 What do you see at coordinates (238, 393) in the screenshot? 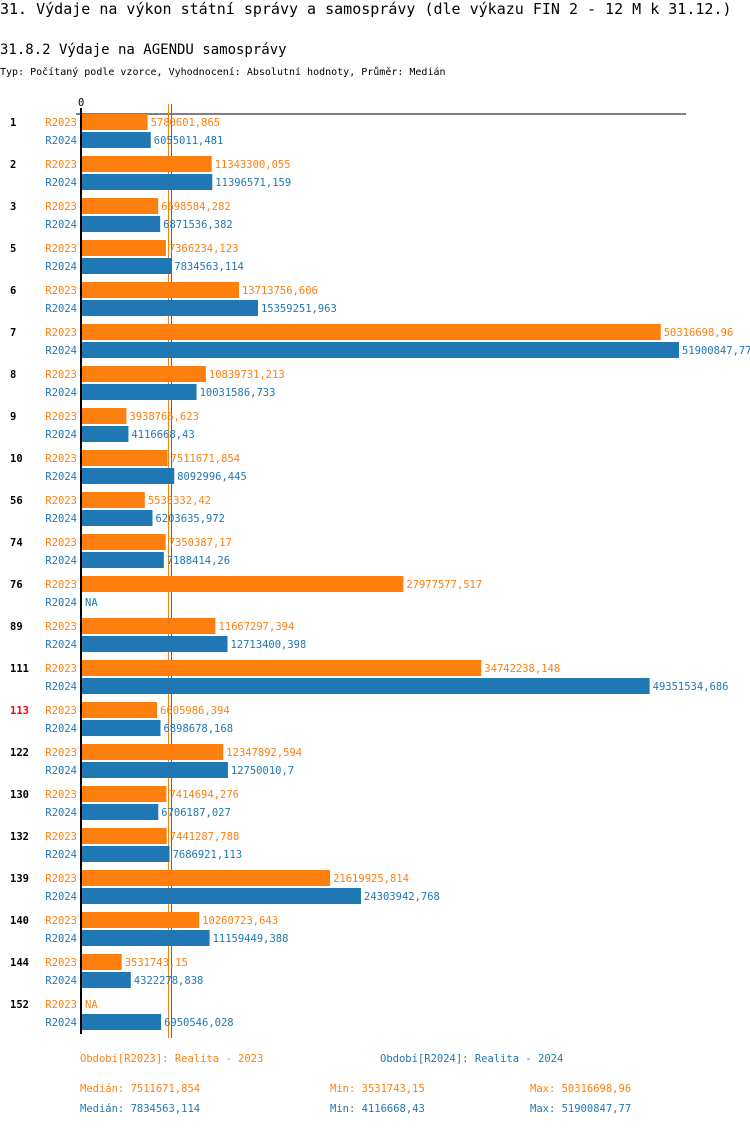
I see `data-label: 10031586,733` at bounding box center [238, 393].